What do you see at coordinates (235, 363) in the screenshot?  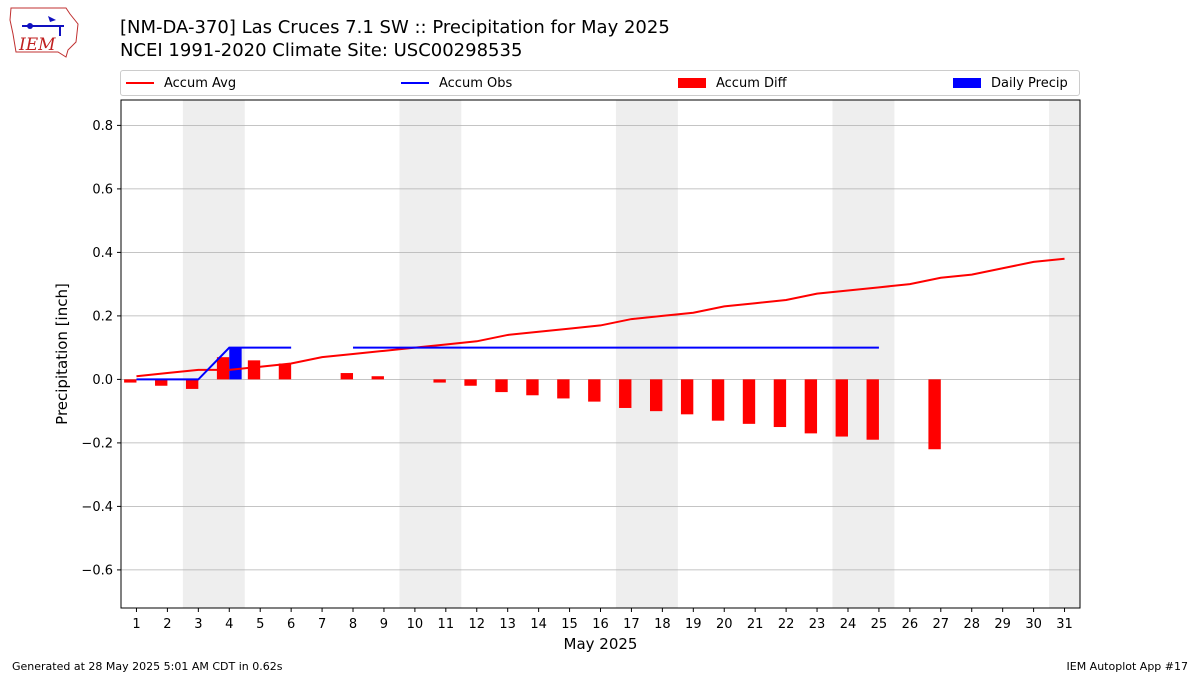 I see `daily-precip-bar` at bounding box center [235, 363].